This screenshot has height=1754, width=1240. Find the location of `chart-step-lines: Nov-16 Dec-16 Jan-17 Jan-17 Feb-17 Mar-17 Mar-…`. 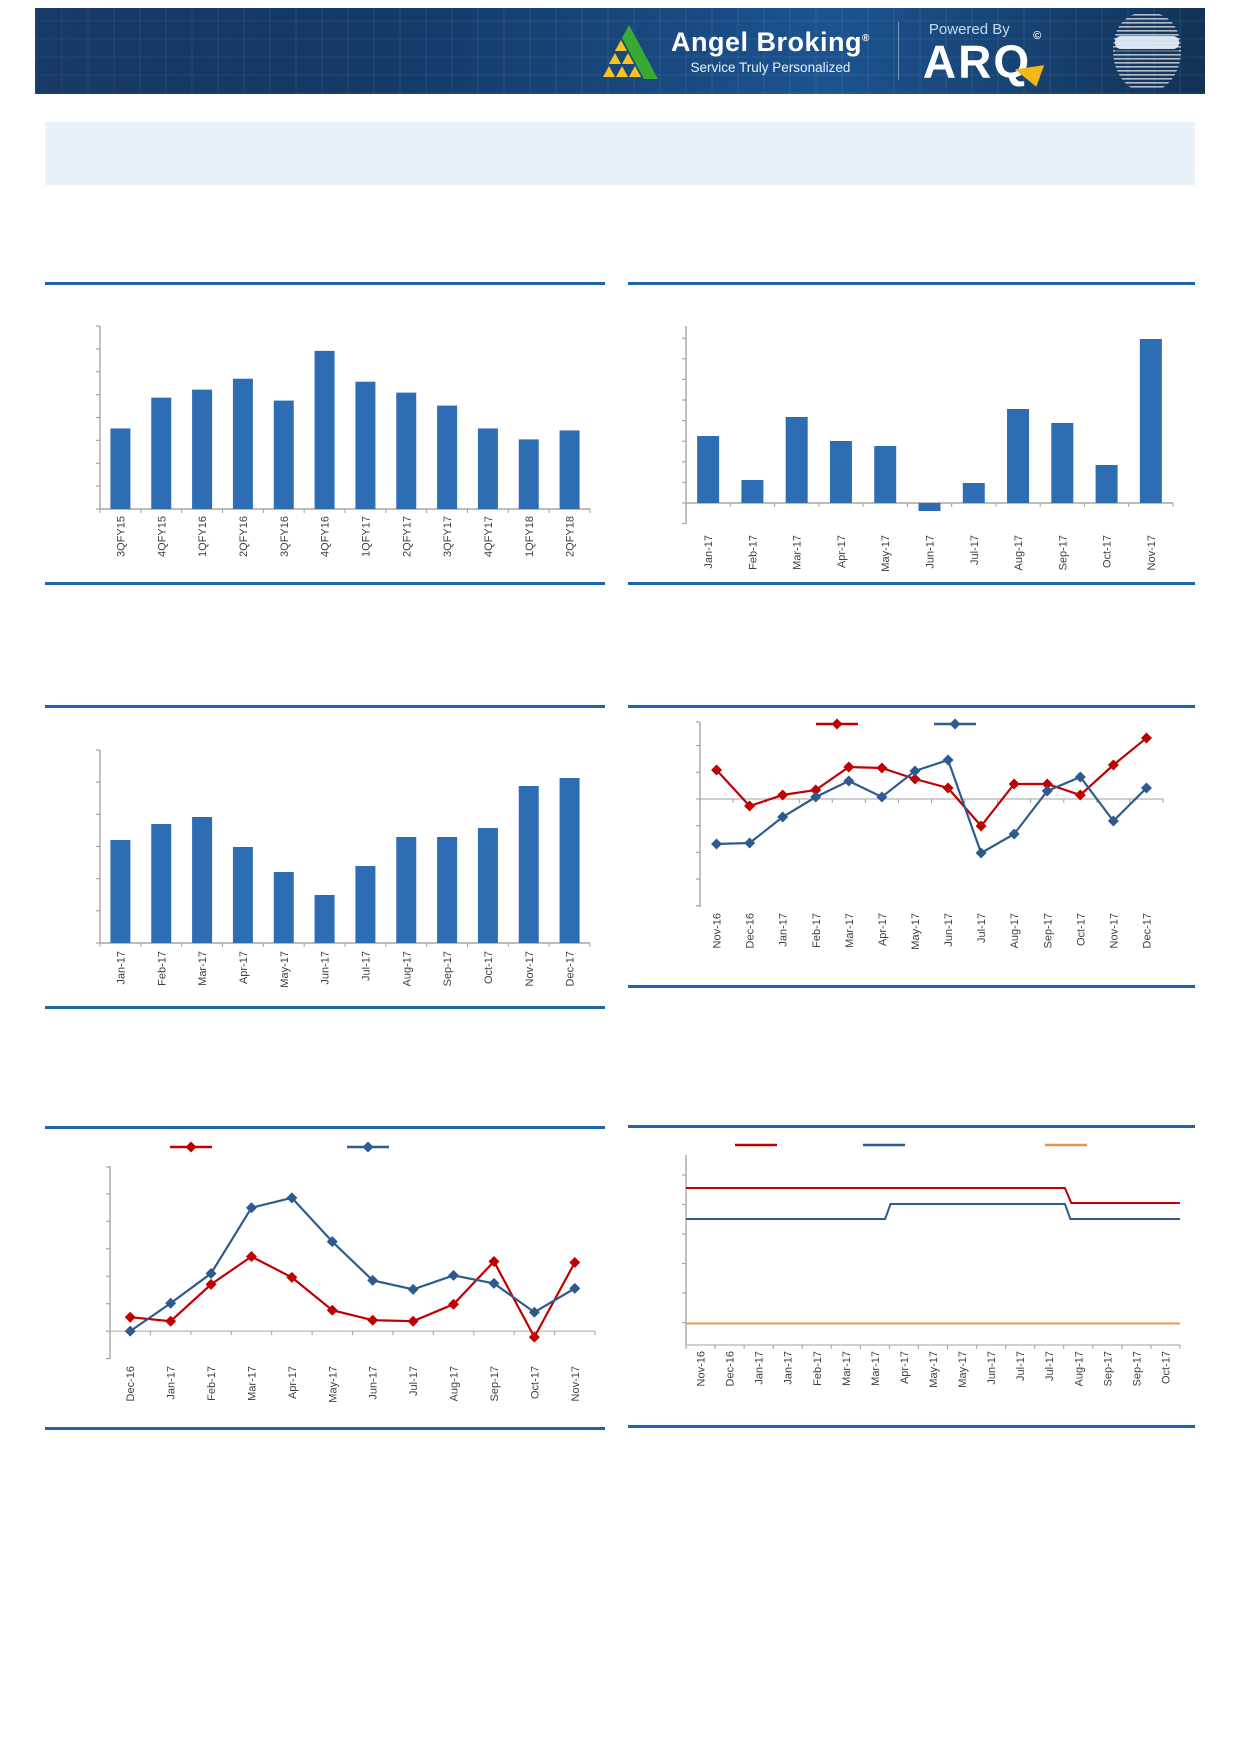

chart-step-lines: Nov-16 Dec-16 Jan-17 Jan-17 Feb-17 Mar-17 Mar-… is located at coordinates (911, 1276).